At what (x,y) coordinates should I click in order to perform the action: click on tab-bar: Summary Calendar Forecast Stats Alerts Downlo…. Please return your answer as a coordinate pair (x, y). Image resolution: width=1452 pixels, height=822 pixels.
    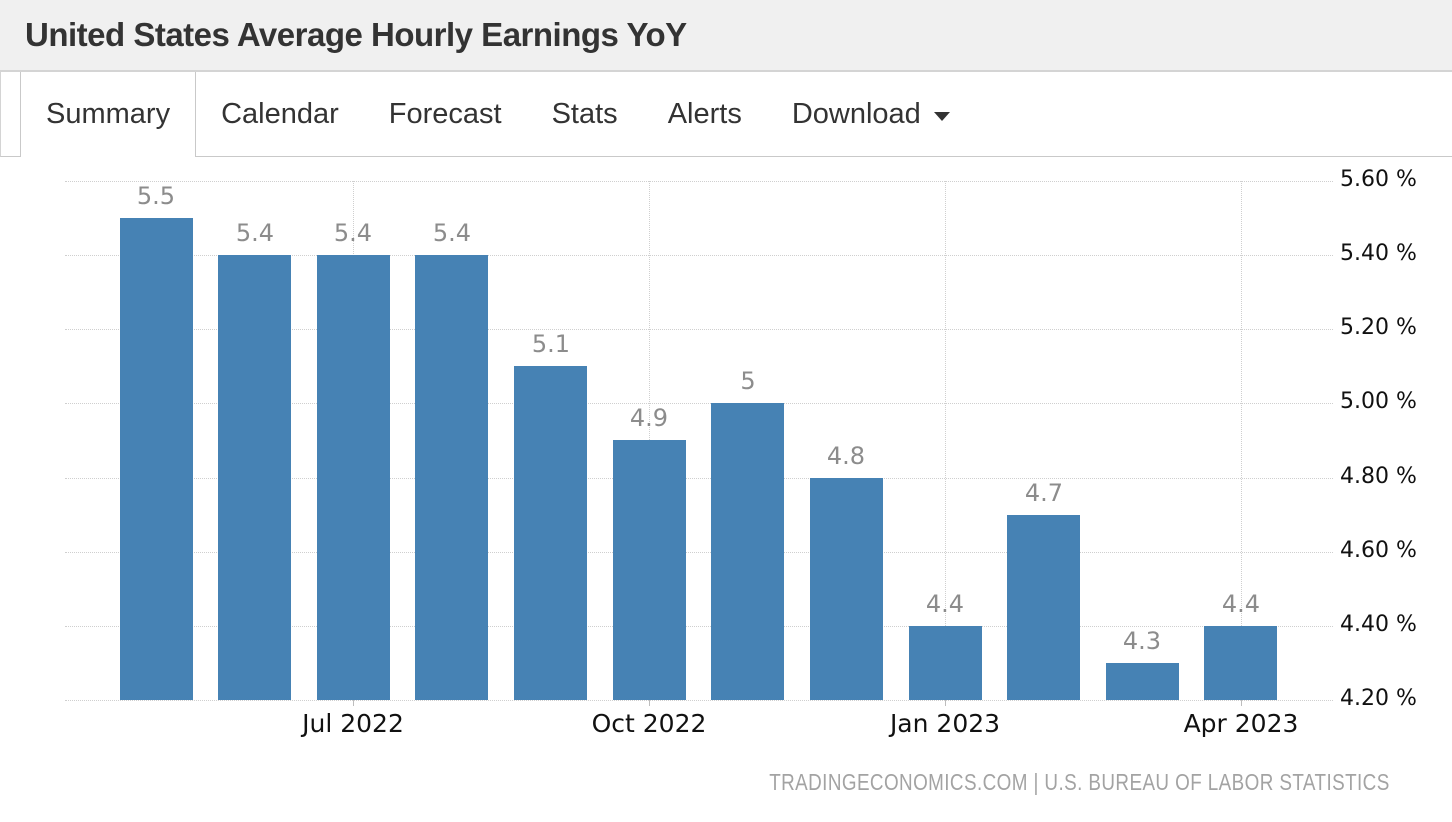
    Looking at the image, I should click on (726, 114).